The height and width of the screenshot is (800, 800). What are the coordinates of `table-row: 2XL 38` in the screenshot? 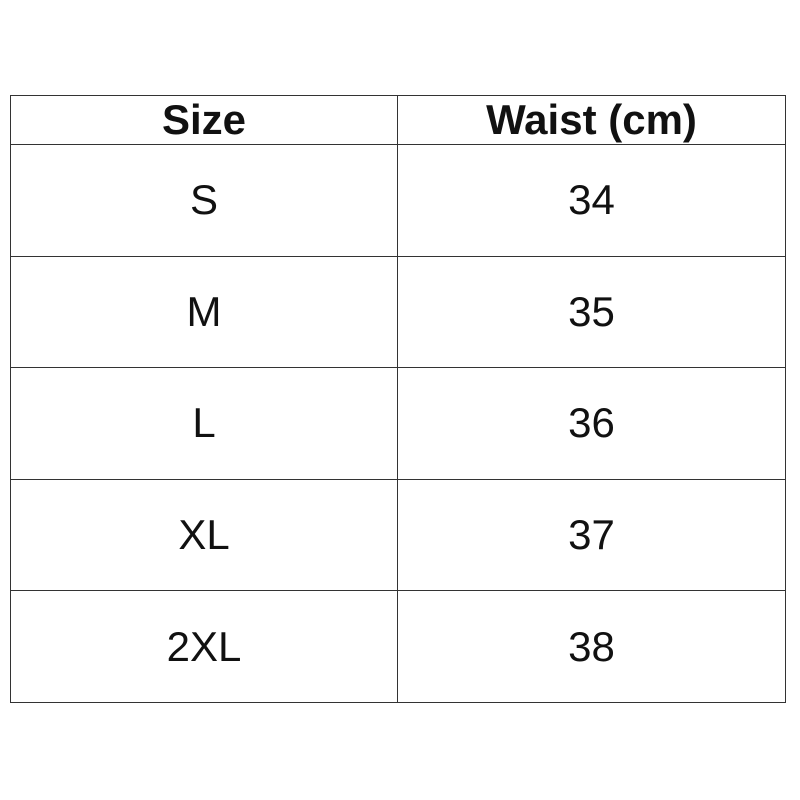 It's located at (398, 646).